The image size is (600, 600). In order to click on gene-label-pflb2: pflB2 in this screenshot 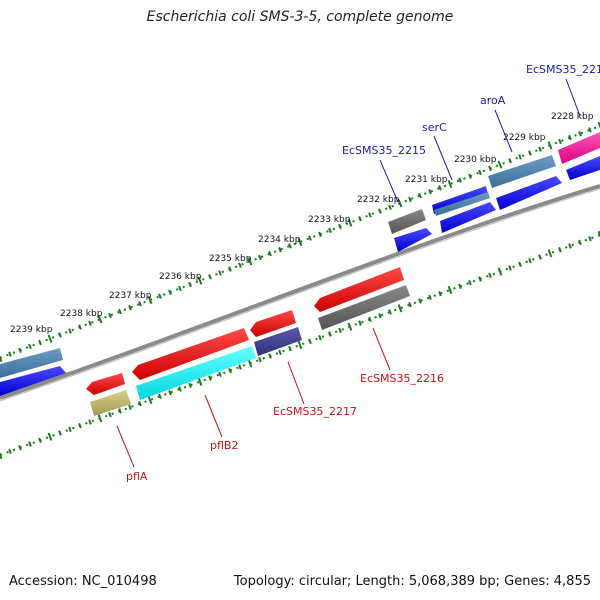, I will do `click(224, 445)`.